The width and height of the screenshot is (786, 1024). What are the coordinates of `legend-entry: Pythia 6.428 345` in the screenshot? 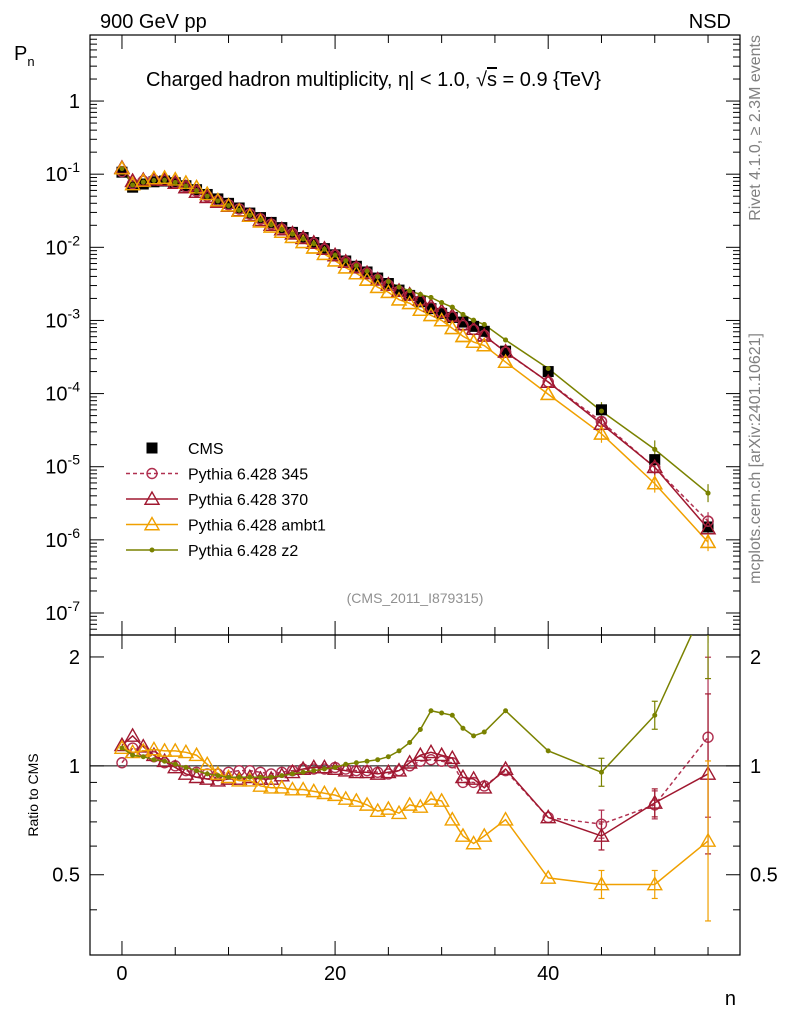 It's located at (217, 475).